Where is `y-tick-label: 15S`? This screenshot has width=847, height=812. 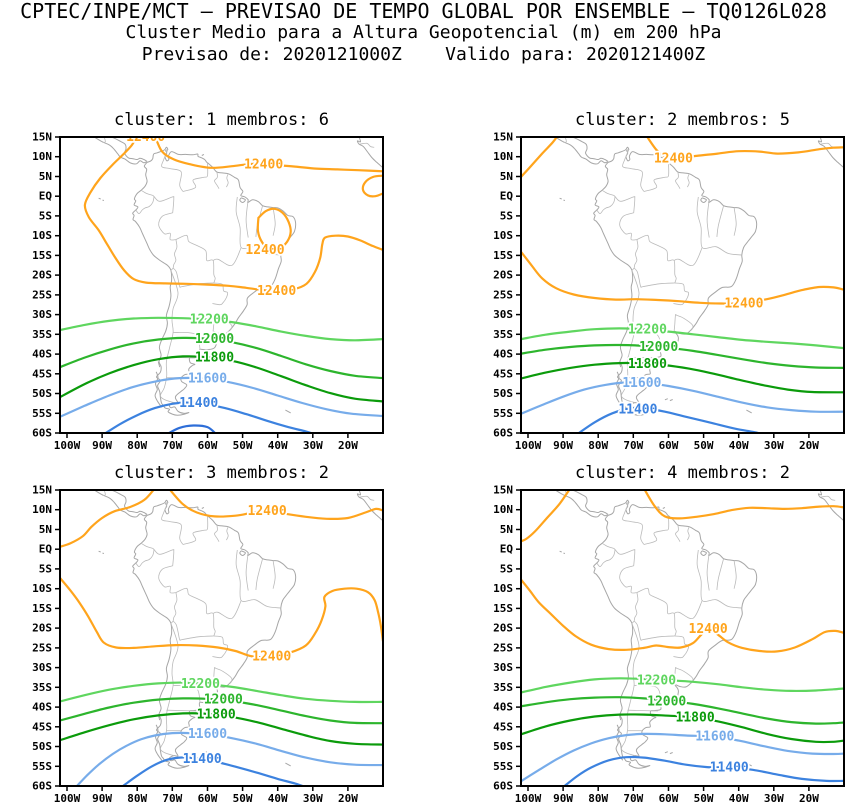
y-tick-label: 15S is located at coordinates (42, 255).